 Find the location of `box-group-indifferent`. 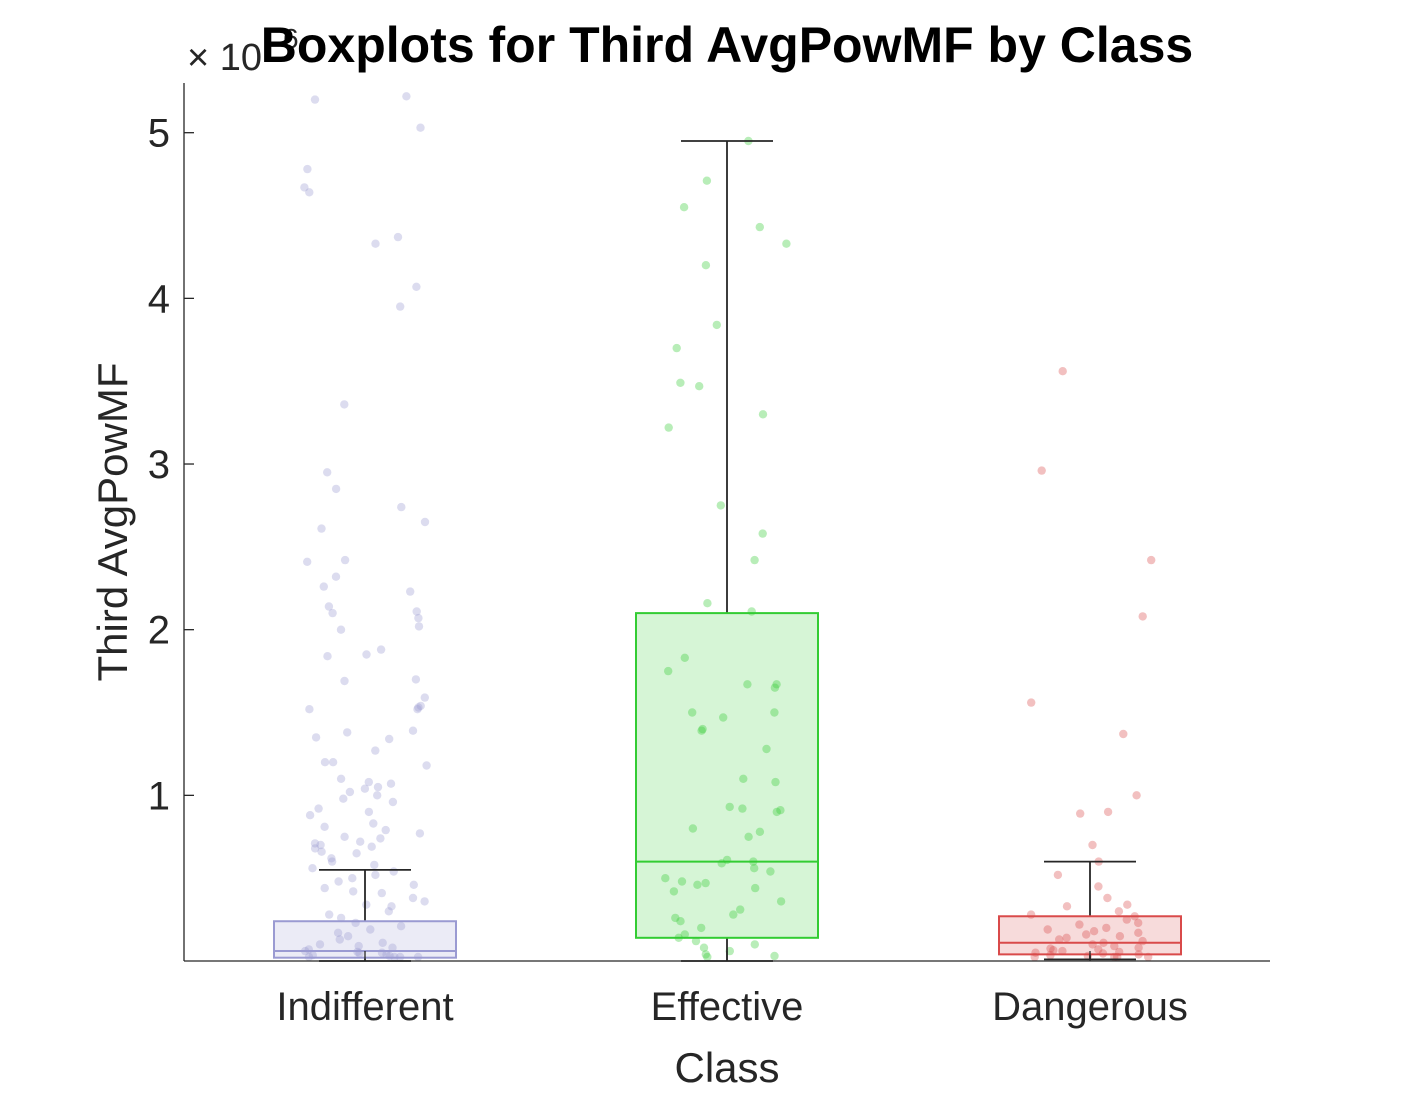

box-group-indifferent is located at coordinates (365, 527).